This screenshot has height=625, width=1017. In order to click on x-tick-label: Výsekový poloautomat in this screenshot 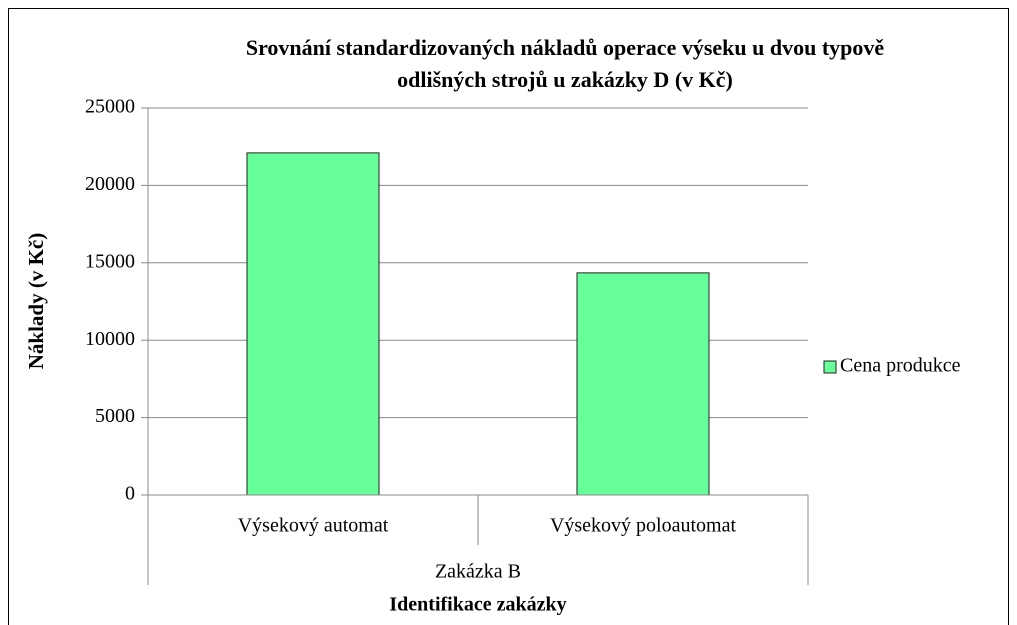, I will do `click(643, 526)`.